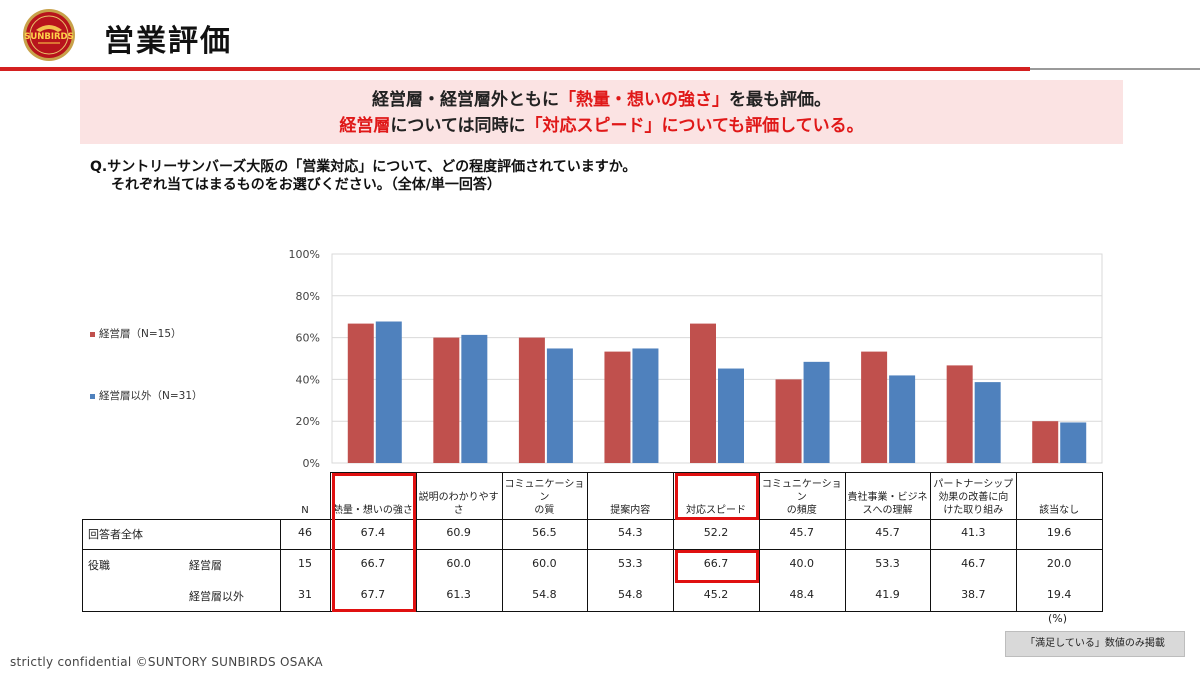 This screenshot has height=676, width=1200. I want to click on banner-text: については同時に, so click(458, 126).